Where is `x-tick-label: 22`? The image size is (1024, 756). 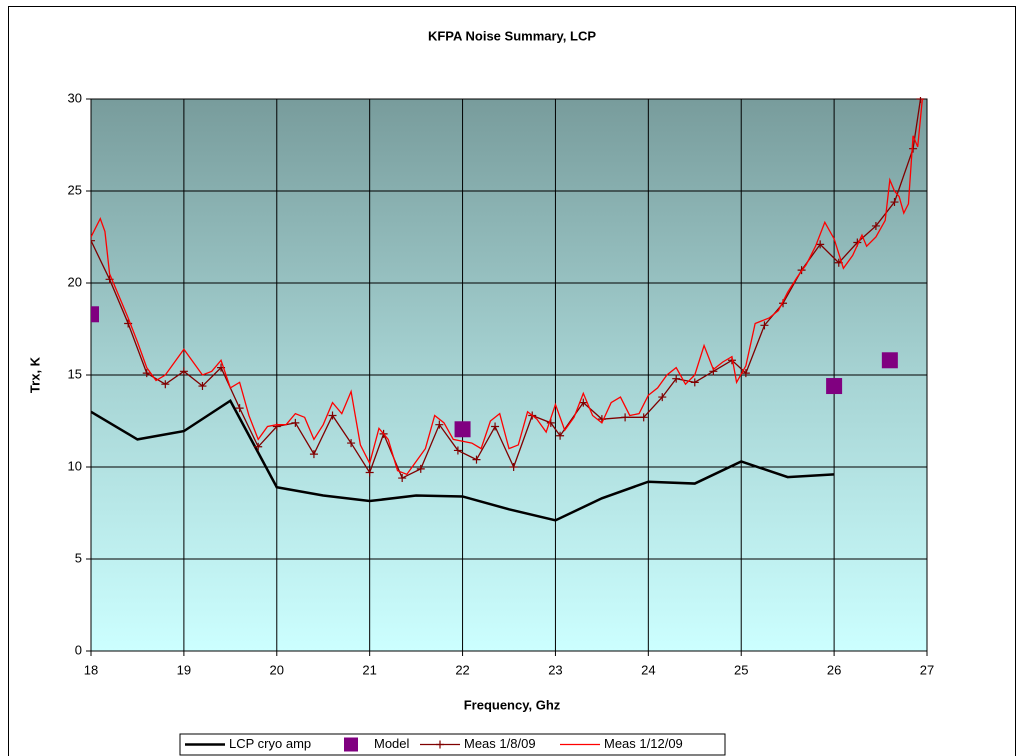
x-tick-label: 22 is located at coordinates (462, 669).